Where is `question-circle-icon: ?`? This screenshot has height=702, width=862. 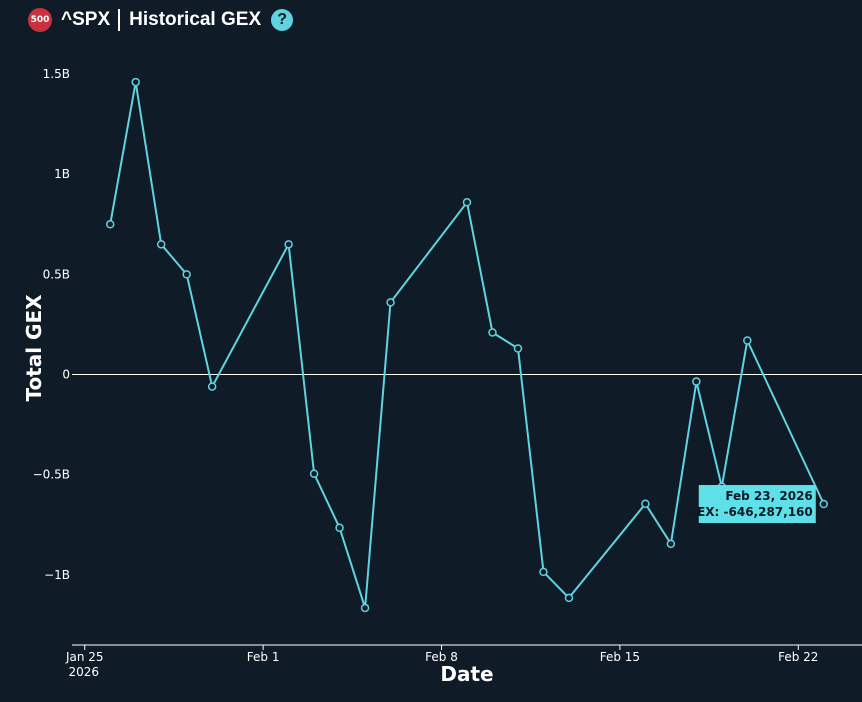
question-circle-icon: ? is located at coordinates (282, 20).